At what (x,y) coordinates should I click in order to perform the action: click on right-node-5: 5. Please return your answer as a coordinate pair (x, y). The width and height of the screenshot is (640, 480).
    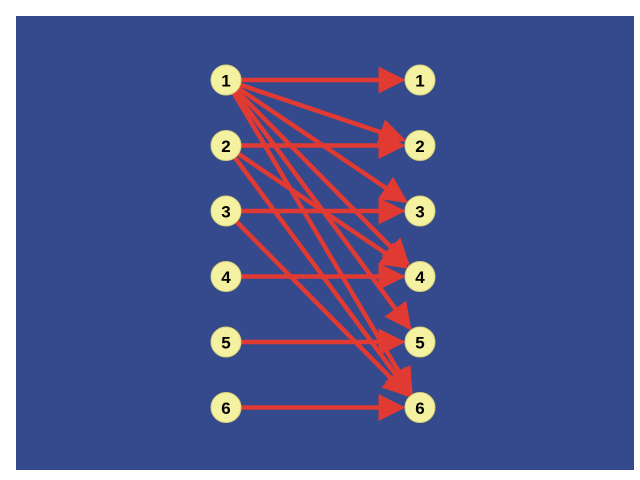
    Looking at the image, I should click on (420, 342).